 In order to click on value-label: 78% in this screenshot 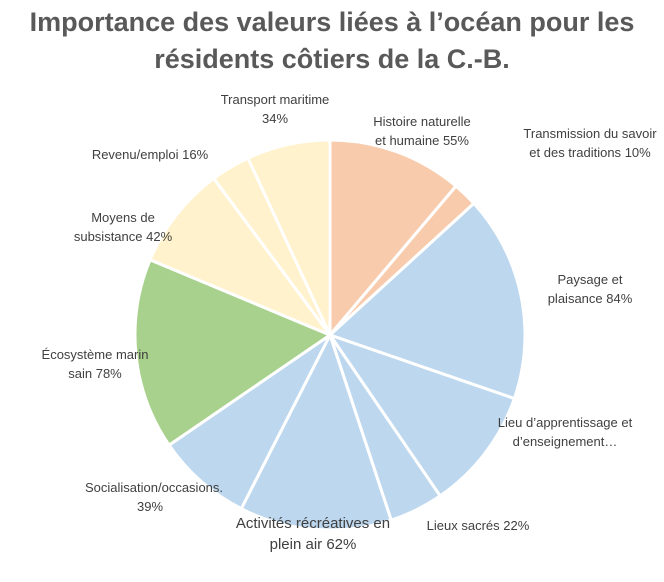, I will do `click(108, 373)`.